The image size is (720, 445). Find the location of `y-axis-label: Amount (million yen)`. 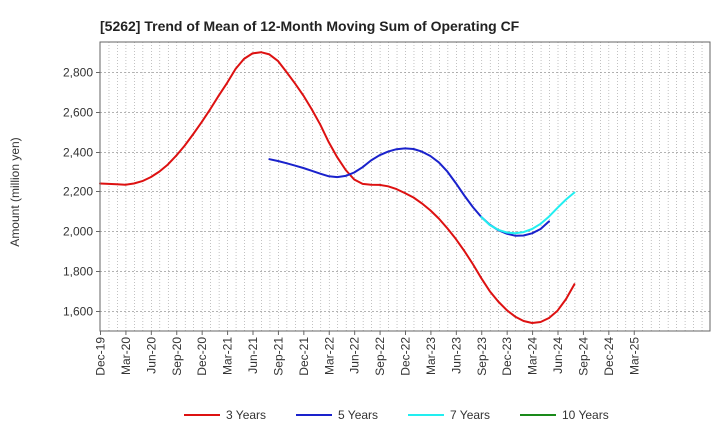

y-axis-label: Amount (million yen) is located at coordinates (15, 191).